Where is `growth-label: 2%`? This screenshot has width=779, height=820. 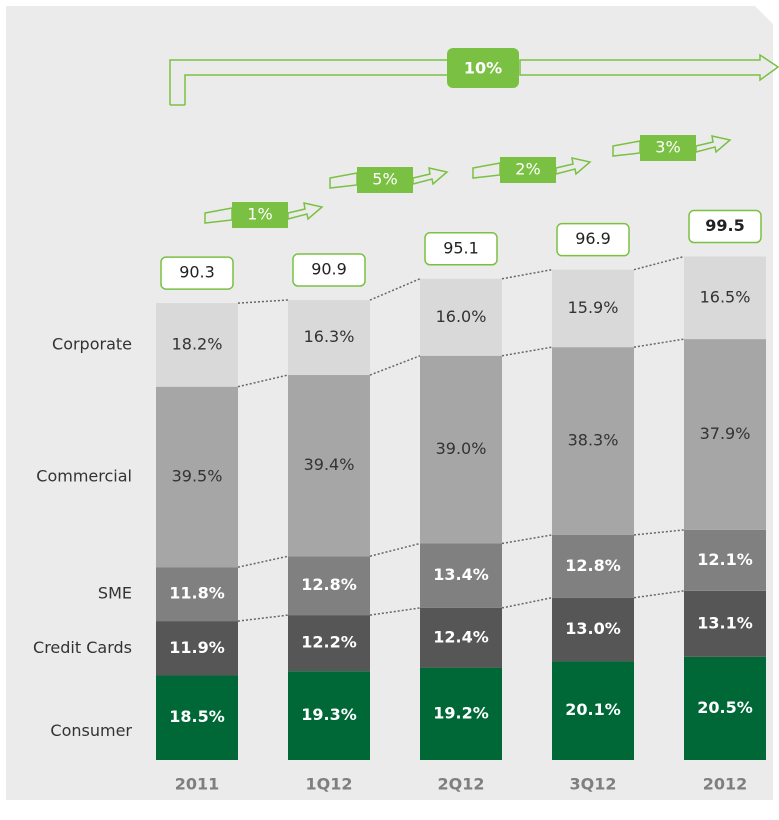 growth-label: 2% is located at coordinates (527, 169).